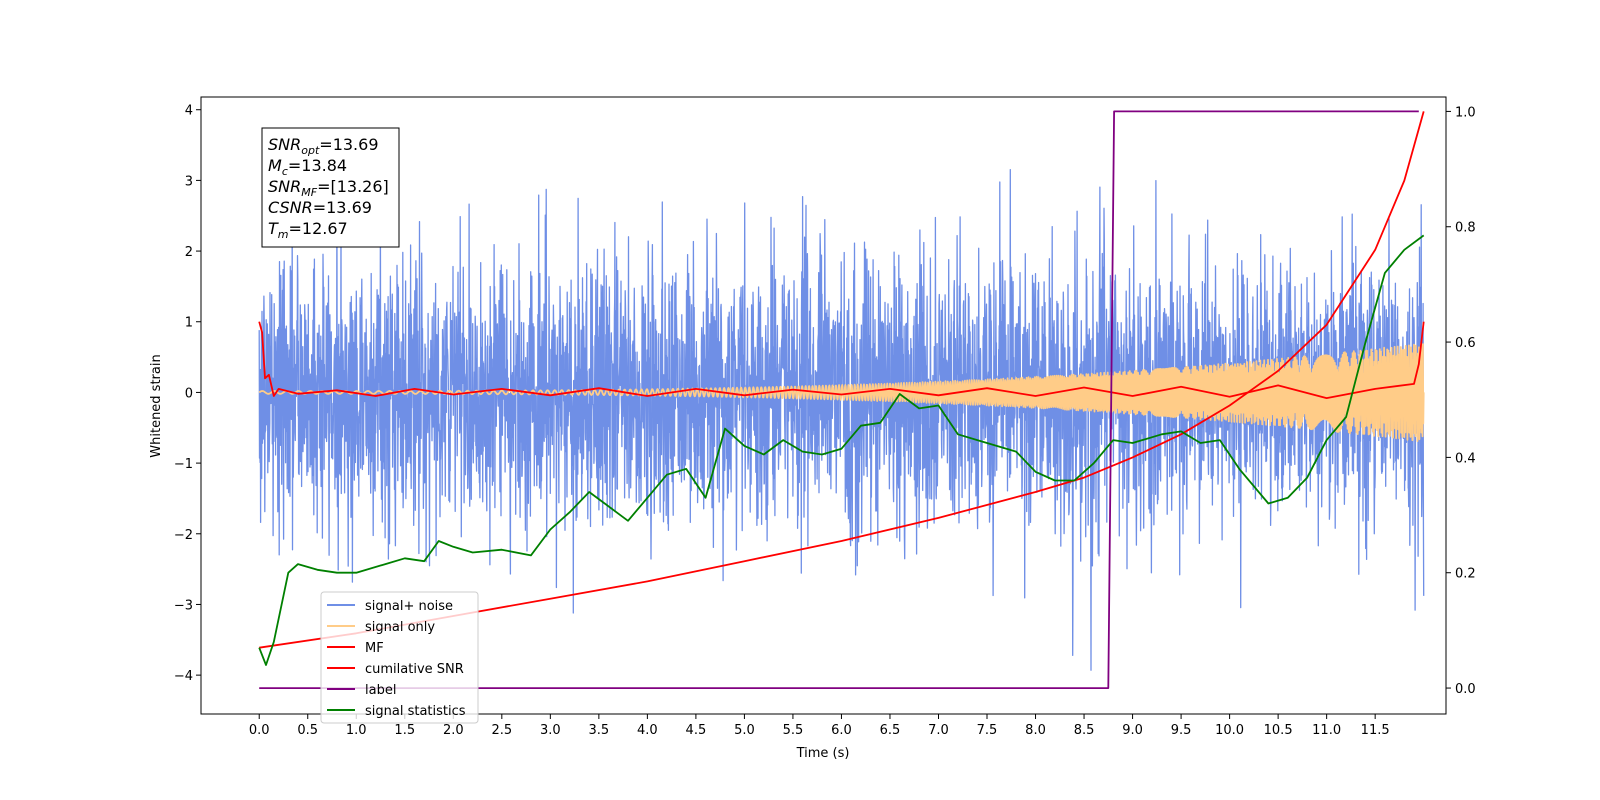  Describe the element at coordinates (1465, 689) in the screenshot. I see `y2-tick-label: 0.0` at that location.